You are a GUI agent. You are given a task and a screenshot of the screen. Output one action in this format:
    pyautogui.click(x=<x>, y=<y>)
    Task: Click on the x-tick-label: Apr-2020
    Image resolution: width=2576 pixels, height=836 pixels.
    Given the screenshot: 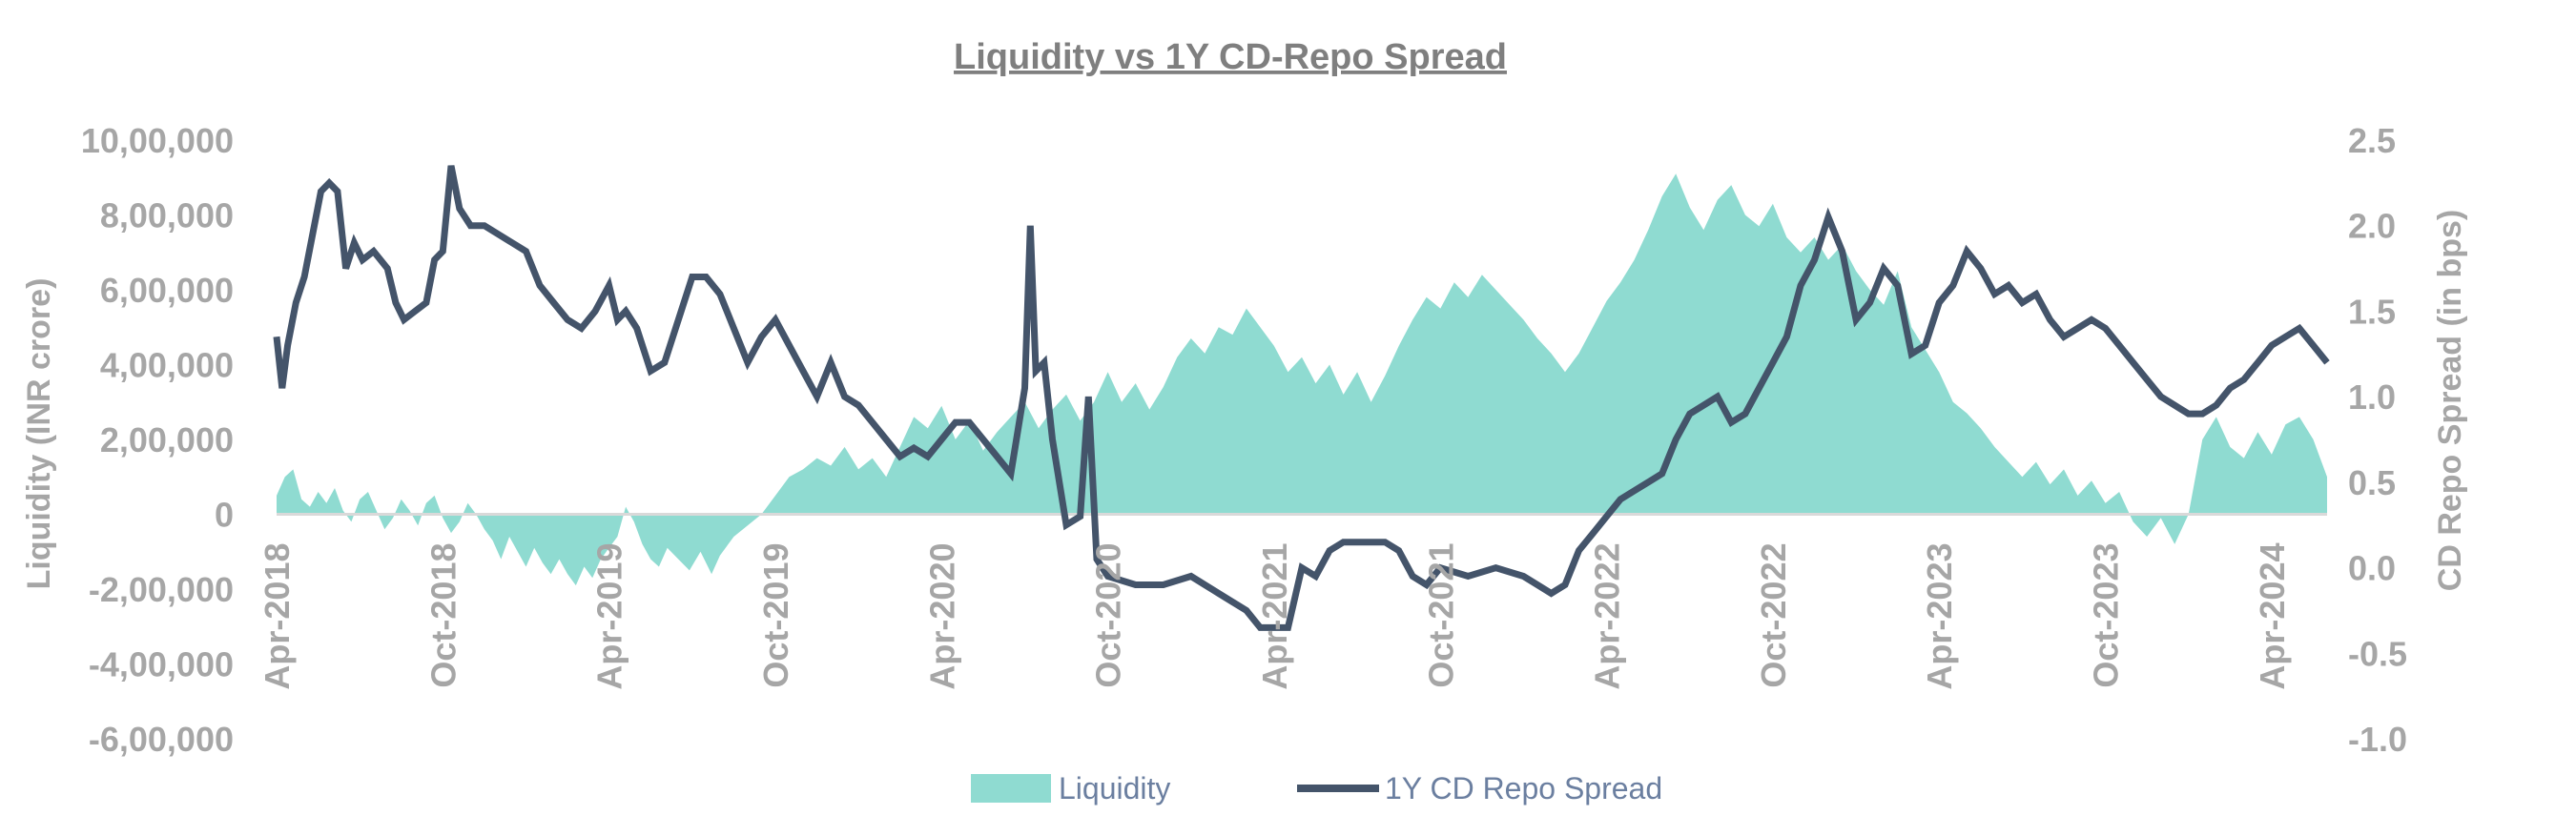 What is the action you would take?
    pyautogui.click(x=941, y=616)
    